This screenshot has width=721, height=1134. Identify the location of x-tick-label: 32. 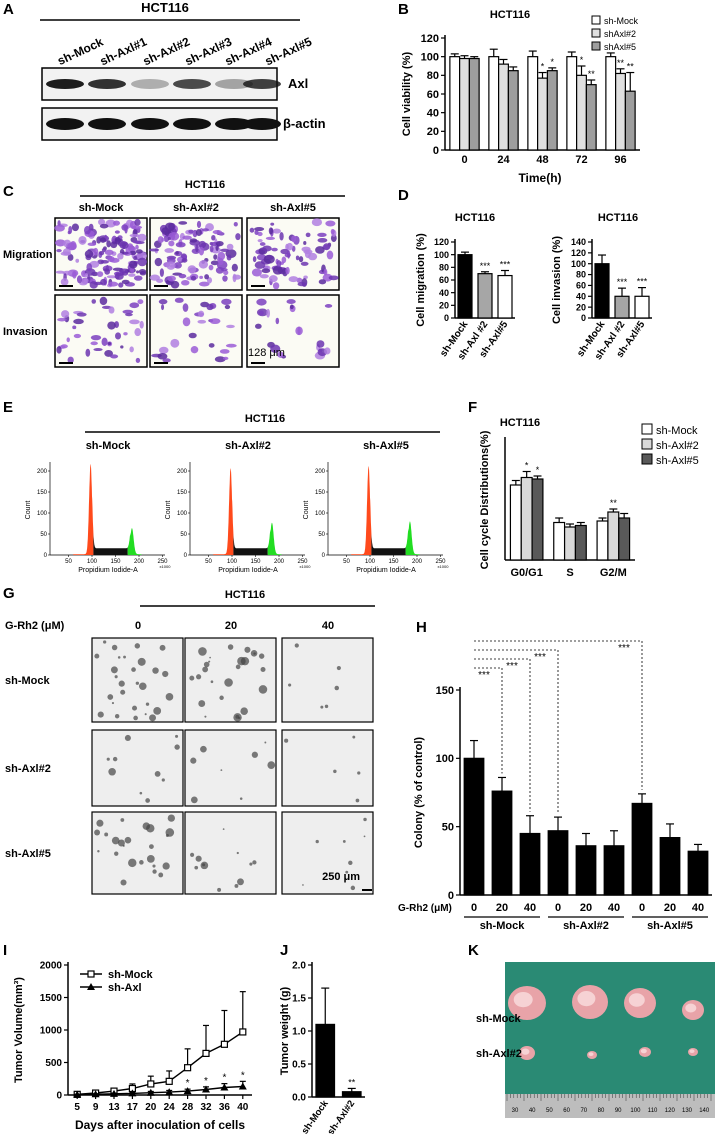
(206, 1107).